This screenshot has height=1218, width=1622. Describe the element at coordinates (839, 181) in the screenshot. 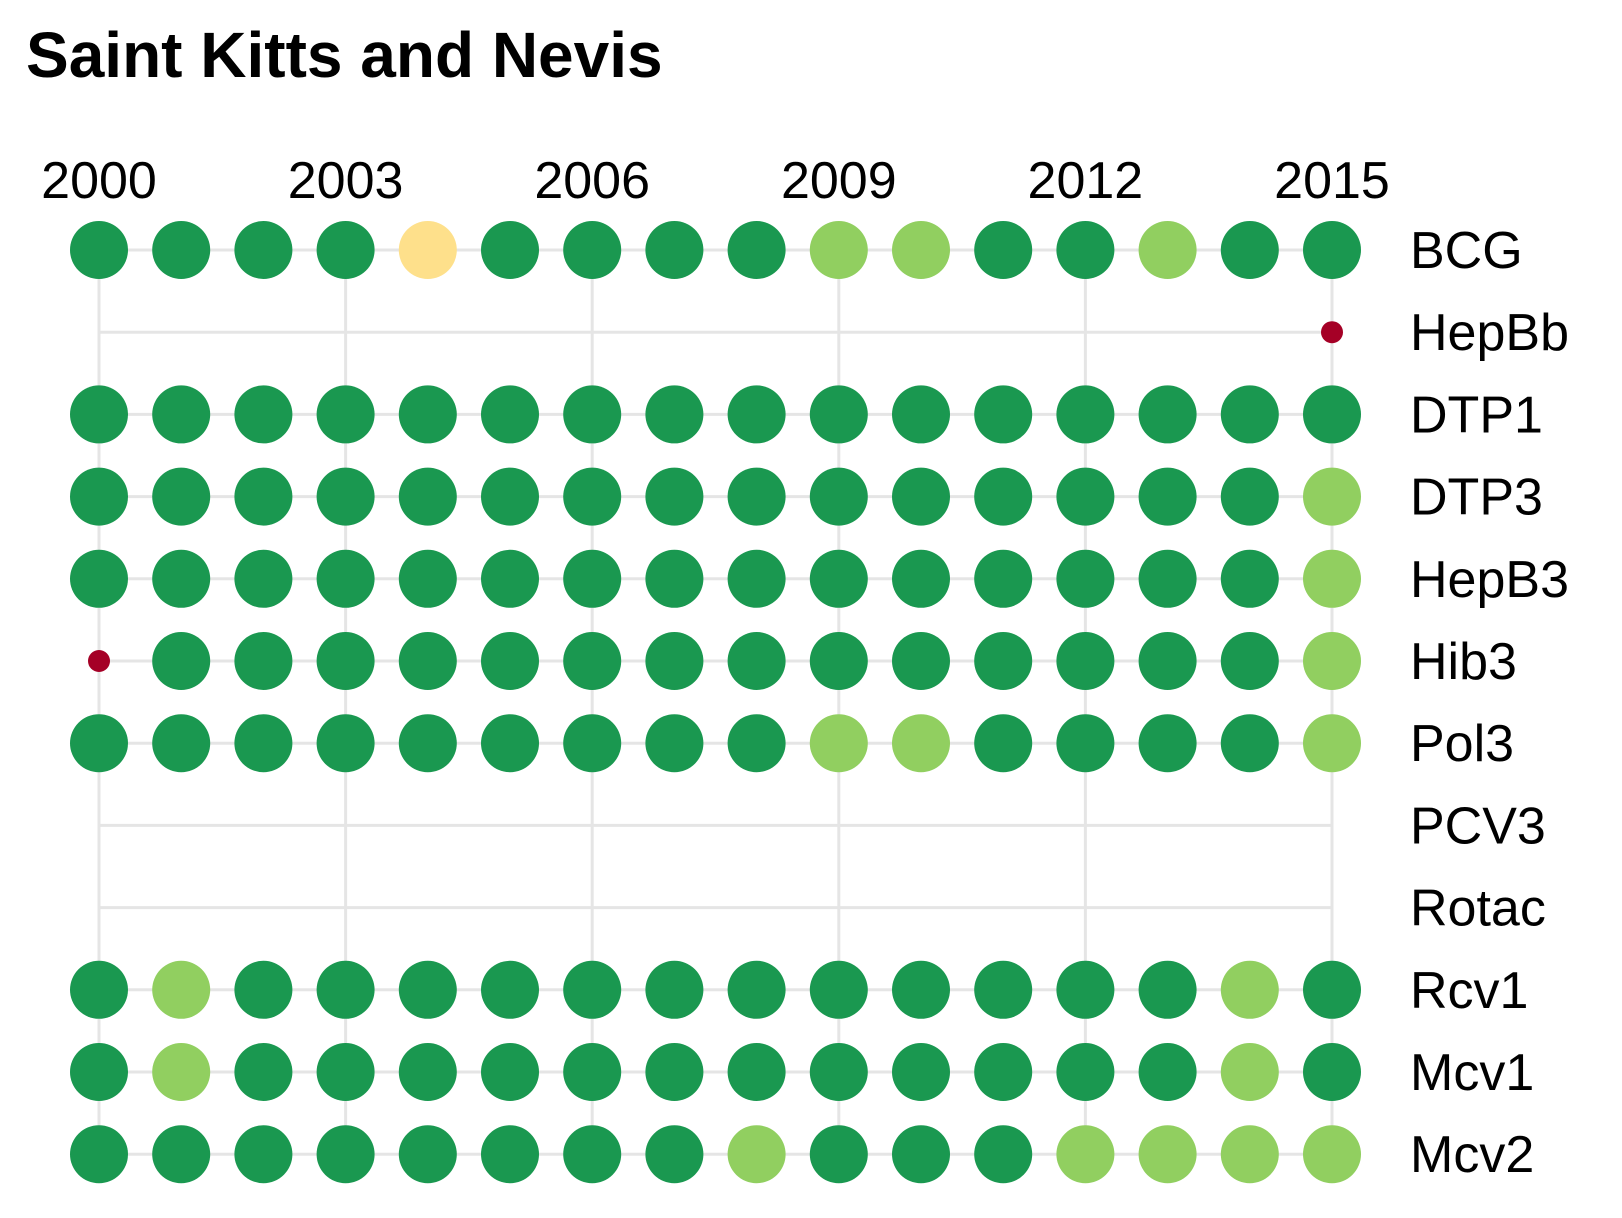

I see `x-tick-label: 2009` at that location.